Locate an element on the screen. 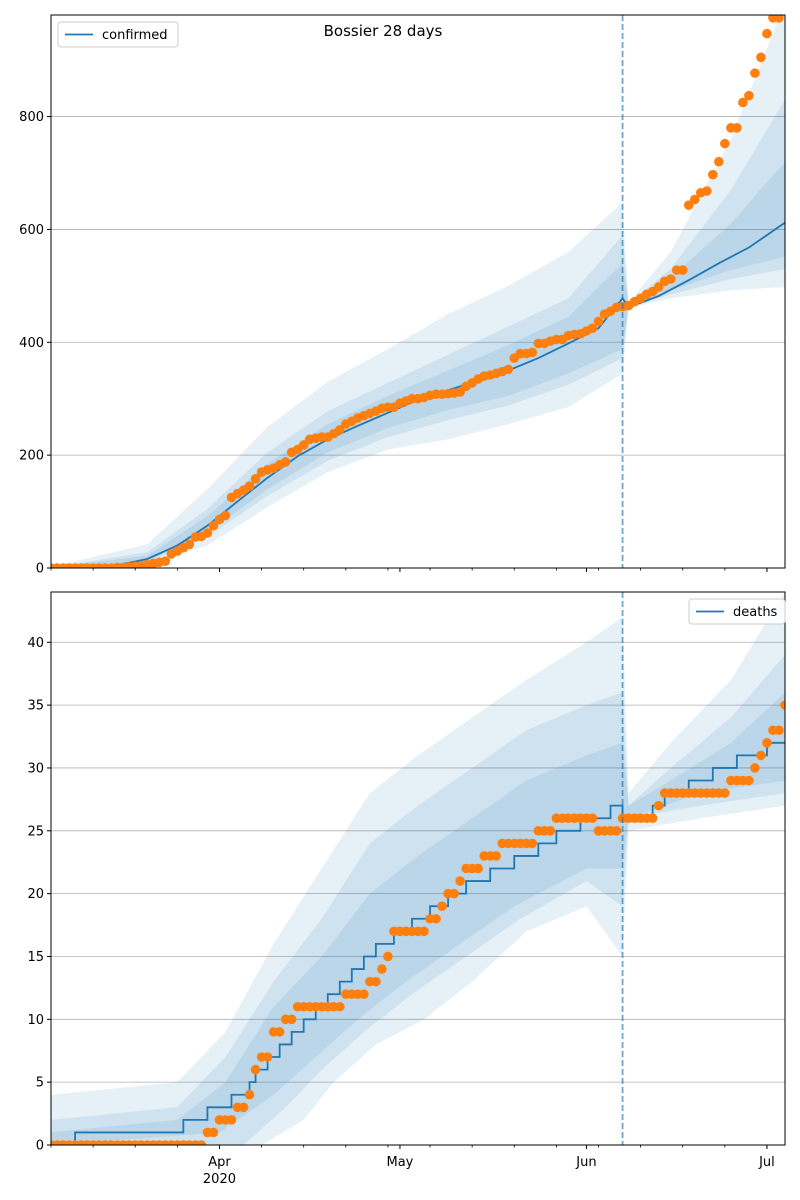 This screenshot has height=1200, width=800. x-tick-label: Jul is located at coordinates (766, 1162).